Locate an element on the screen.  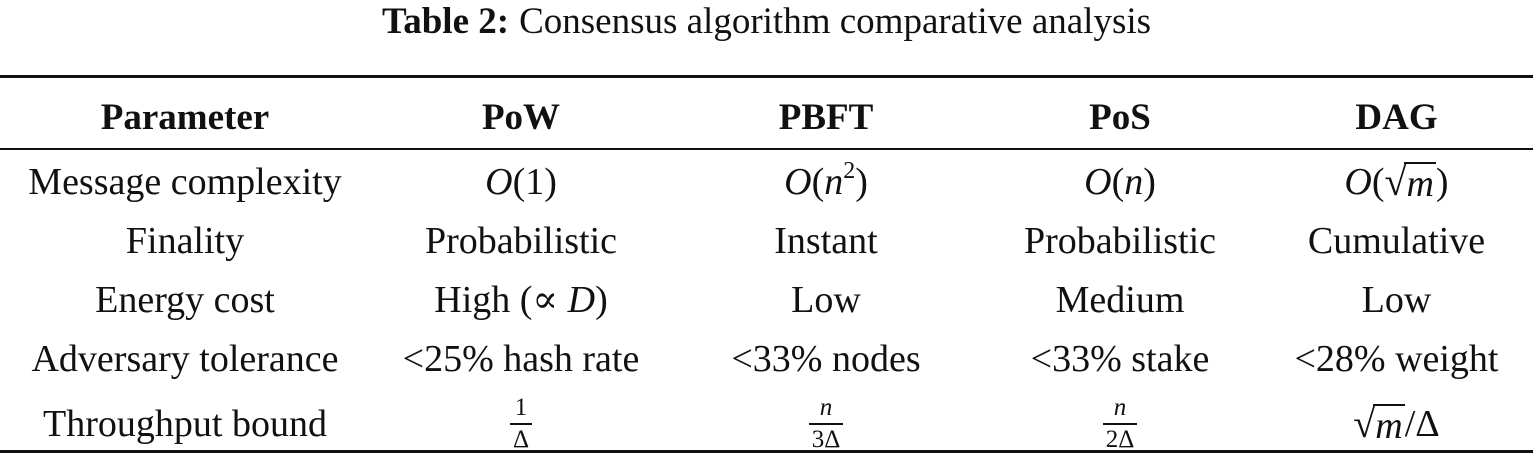
cell-pbft-message-complexity: O(n2) is located at coordinates (826, 181).